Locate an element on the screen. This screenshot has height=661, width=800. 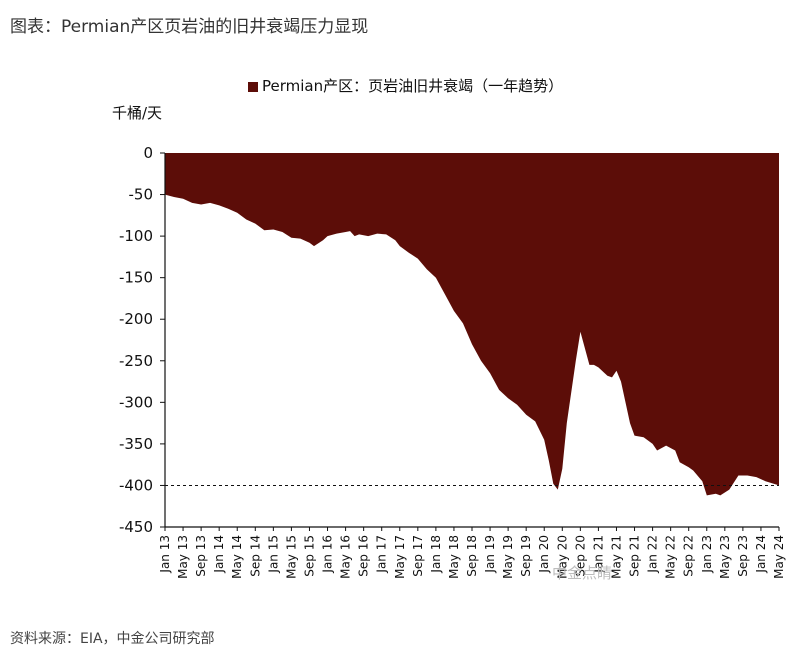
x-tick-label: May 17 is located at coordinates (400, 557).